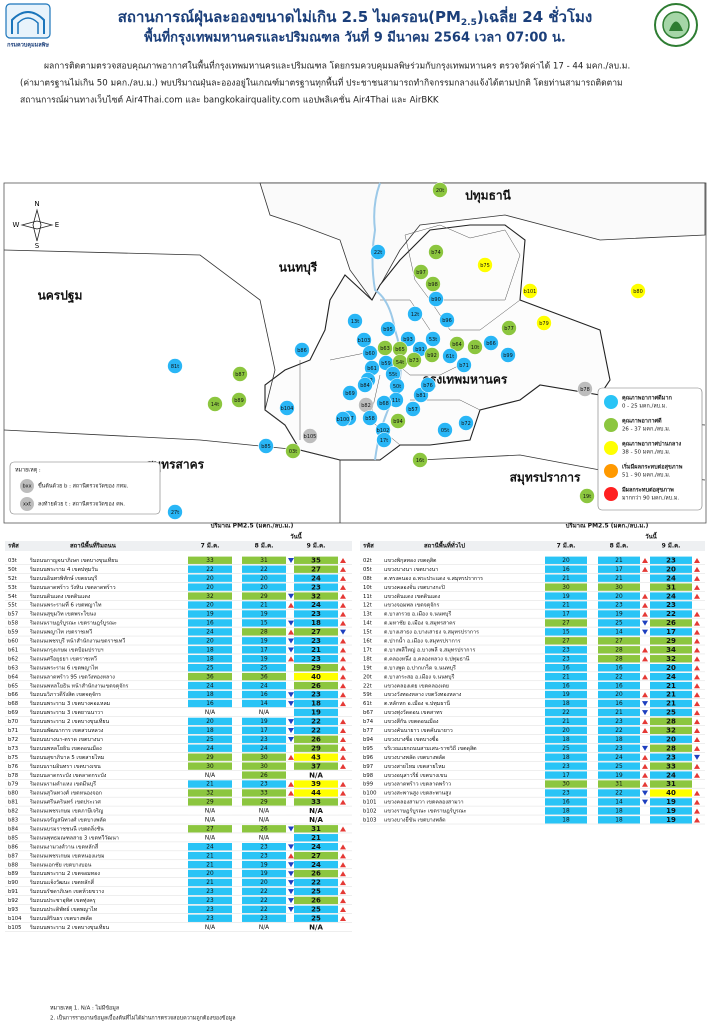 Image resolution: width=710 pixels, height=1024 pixels. I want to click on logo-text: กรมควบคุมมลพิษ, so click(28, 45).